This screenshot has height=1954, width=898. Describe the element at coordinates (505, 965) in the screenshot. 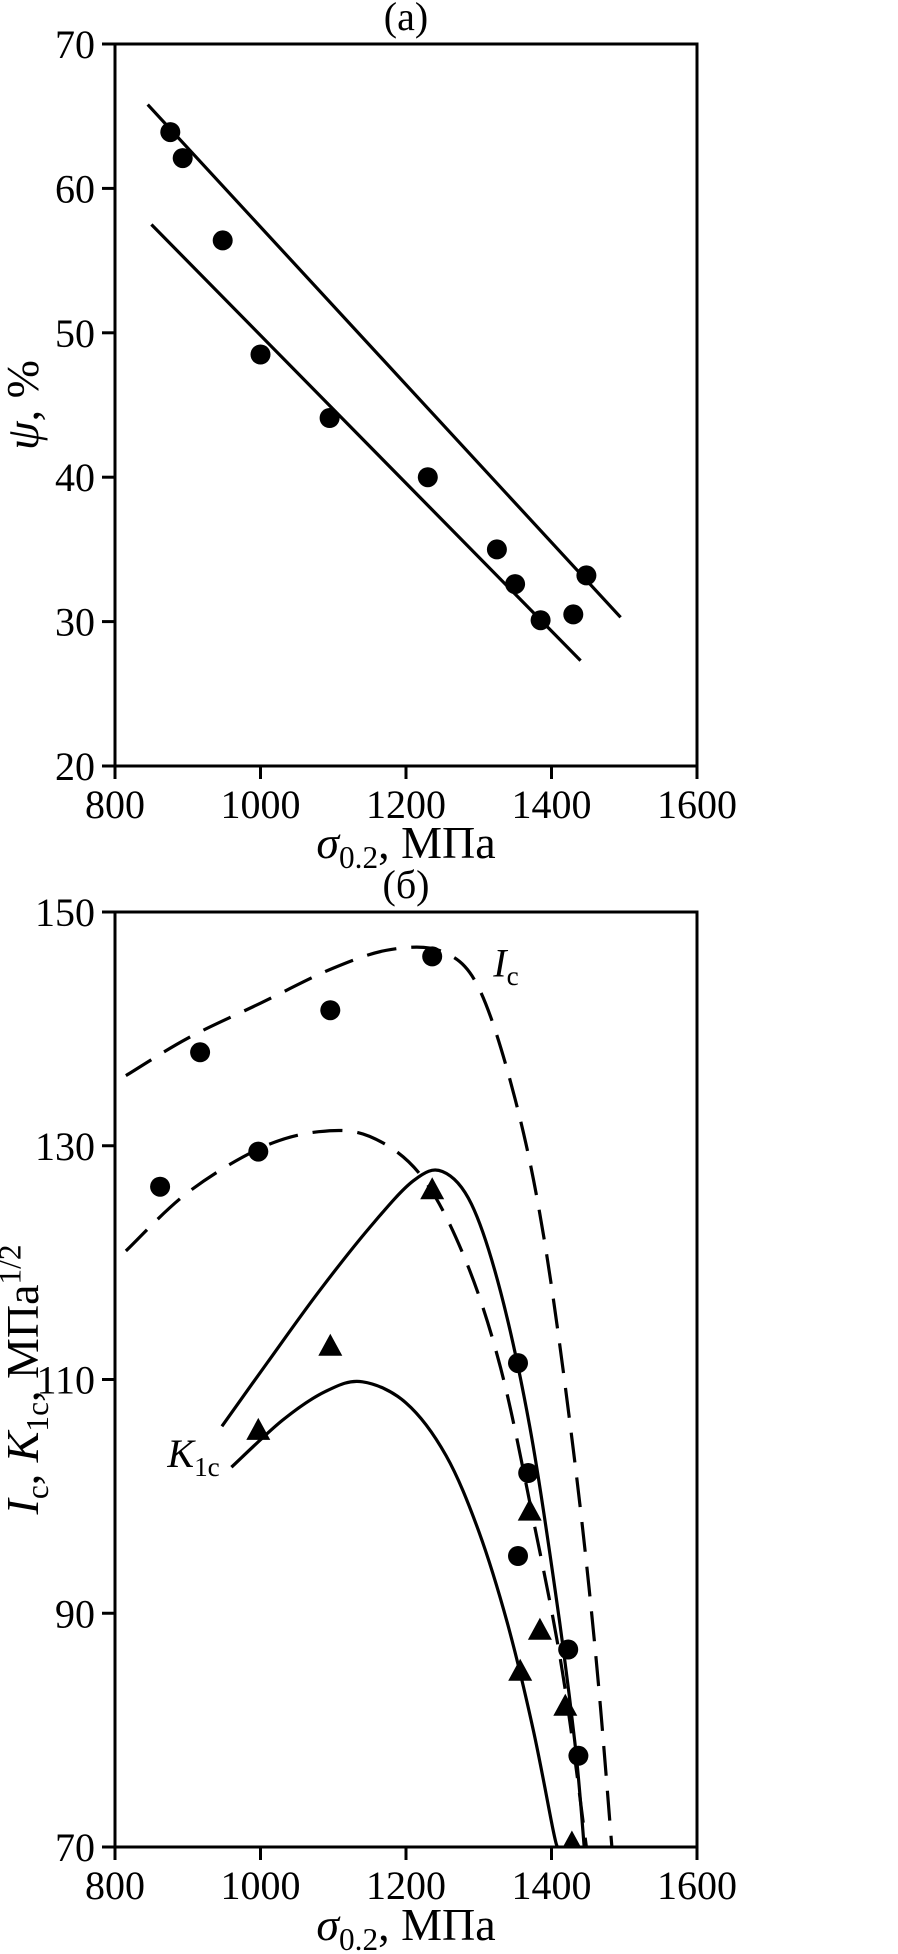

I see `ic-label: Ic` at that location.